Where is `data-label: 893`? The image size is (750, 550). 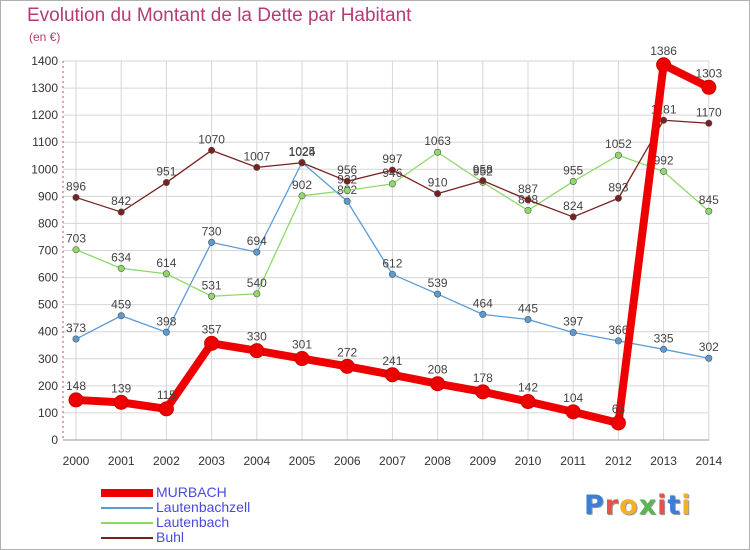
data-label: 893 is located at coordinates (618, 187).